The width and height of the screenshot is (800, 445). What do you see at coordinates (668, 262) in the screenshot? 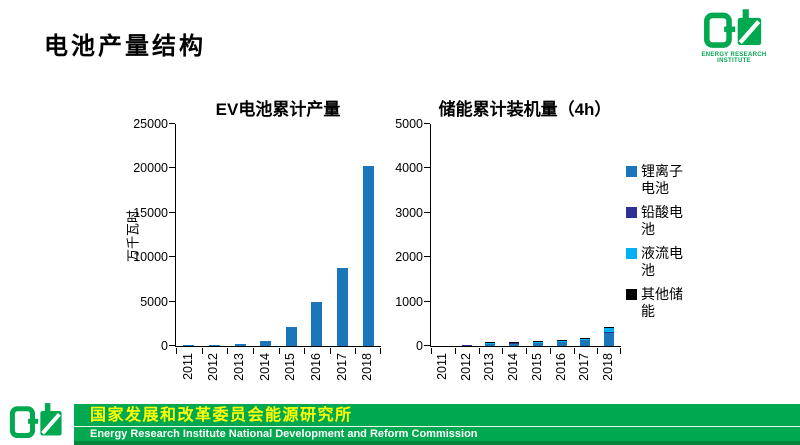
I see `legend-item: 液流电池` at bounding box center [668, 262].